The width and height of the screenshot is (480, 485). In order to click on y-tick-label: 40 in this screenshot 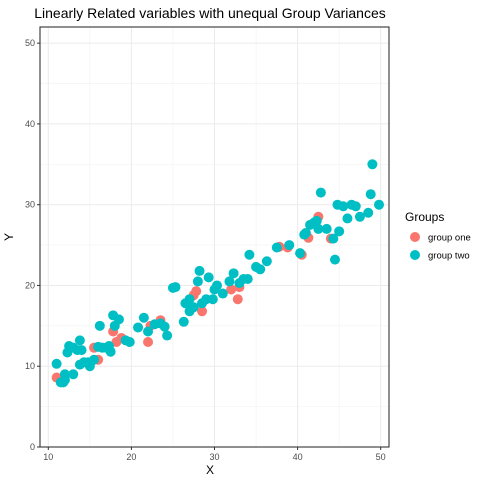, I will do `click(30, 124)`.